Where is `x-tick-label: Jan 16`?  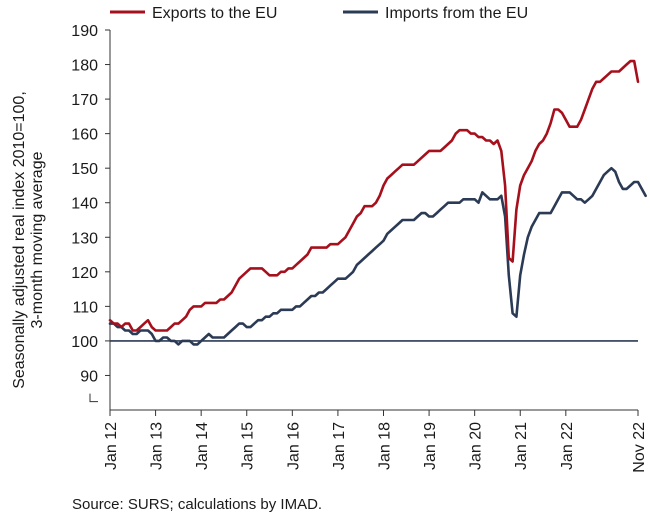
x-tick-label: Jan 16 is located at coordinates (293, 446).